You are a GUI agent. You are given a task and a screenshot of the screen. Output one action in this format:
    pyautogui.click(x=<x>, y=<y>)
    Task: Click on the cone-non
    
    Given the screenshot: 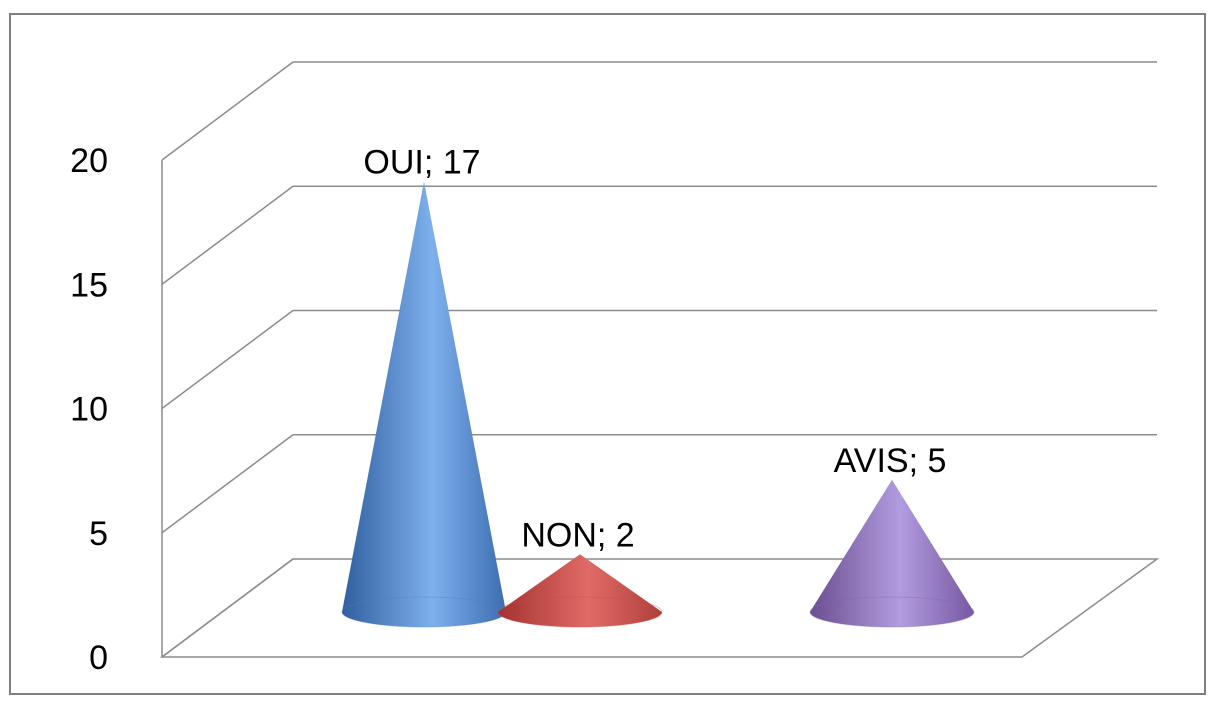 What is the action you would take?
    pyautogui.click(x=580, y=591)
    